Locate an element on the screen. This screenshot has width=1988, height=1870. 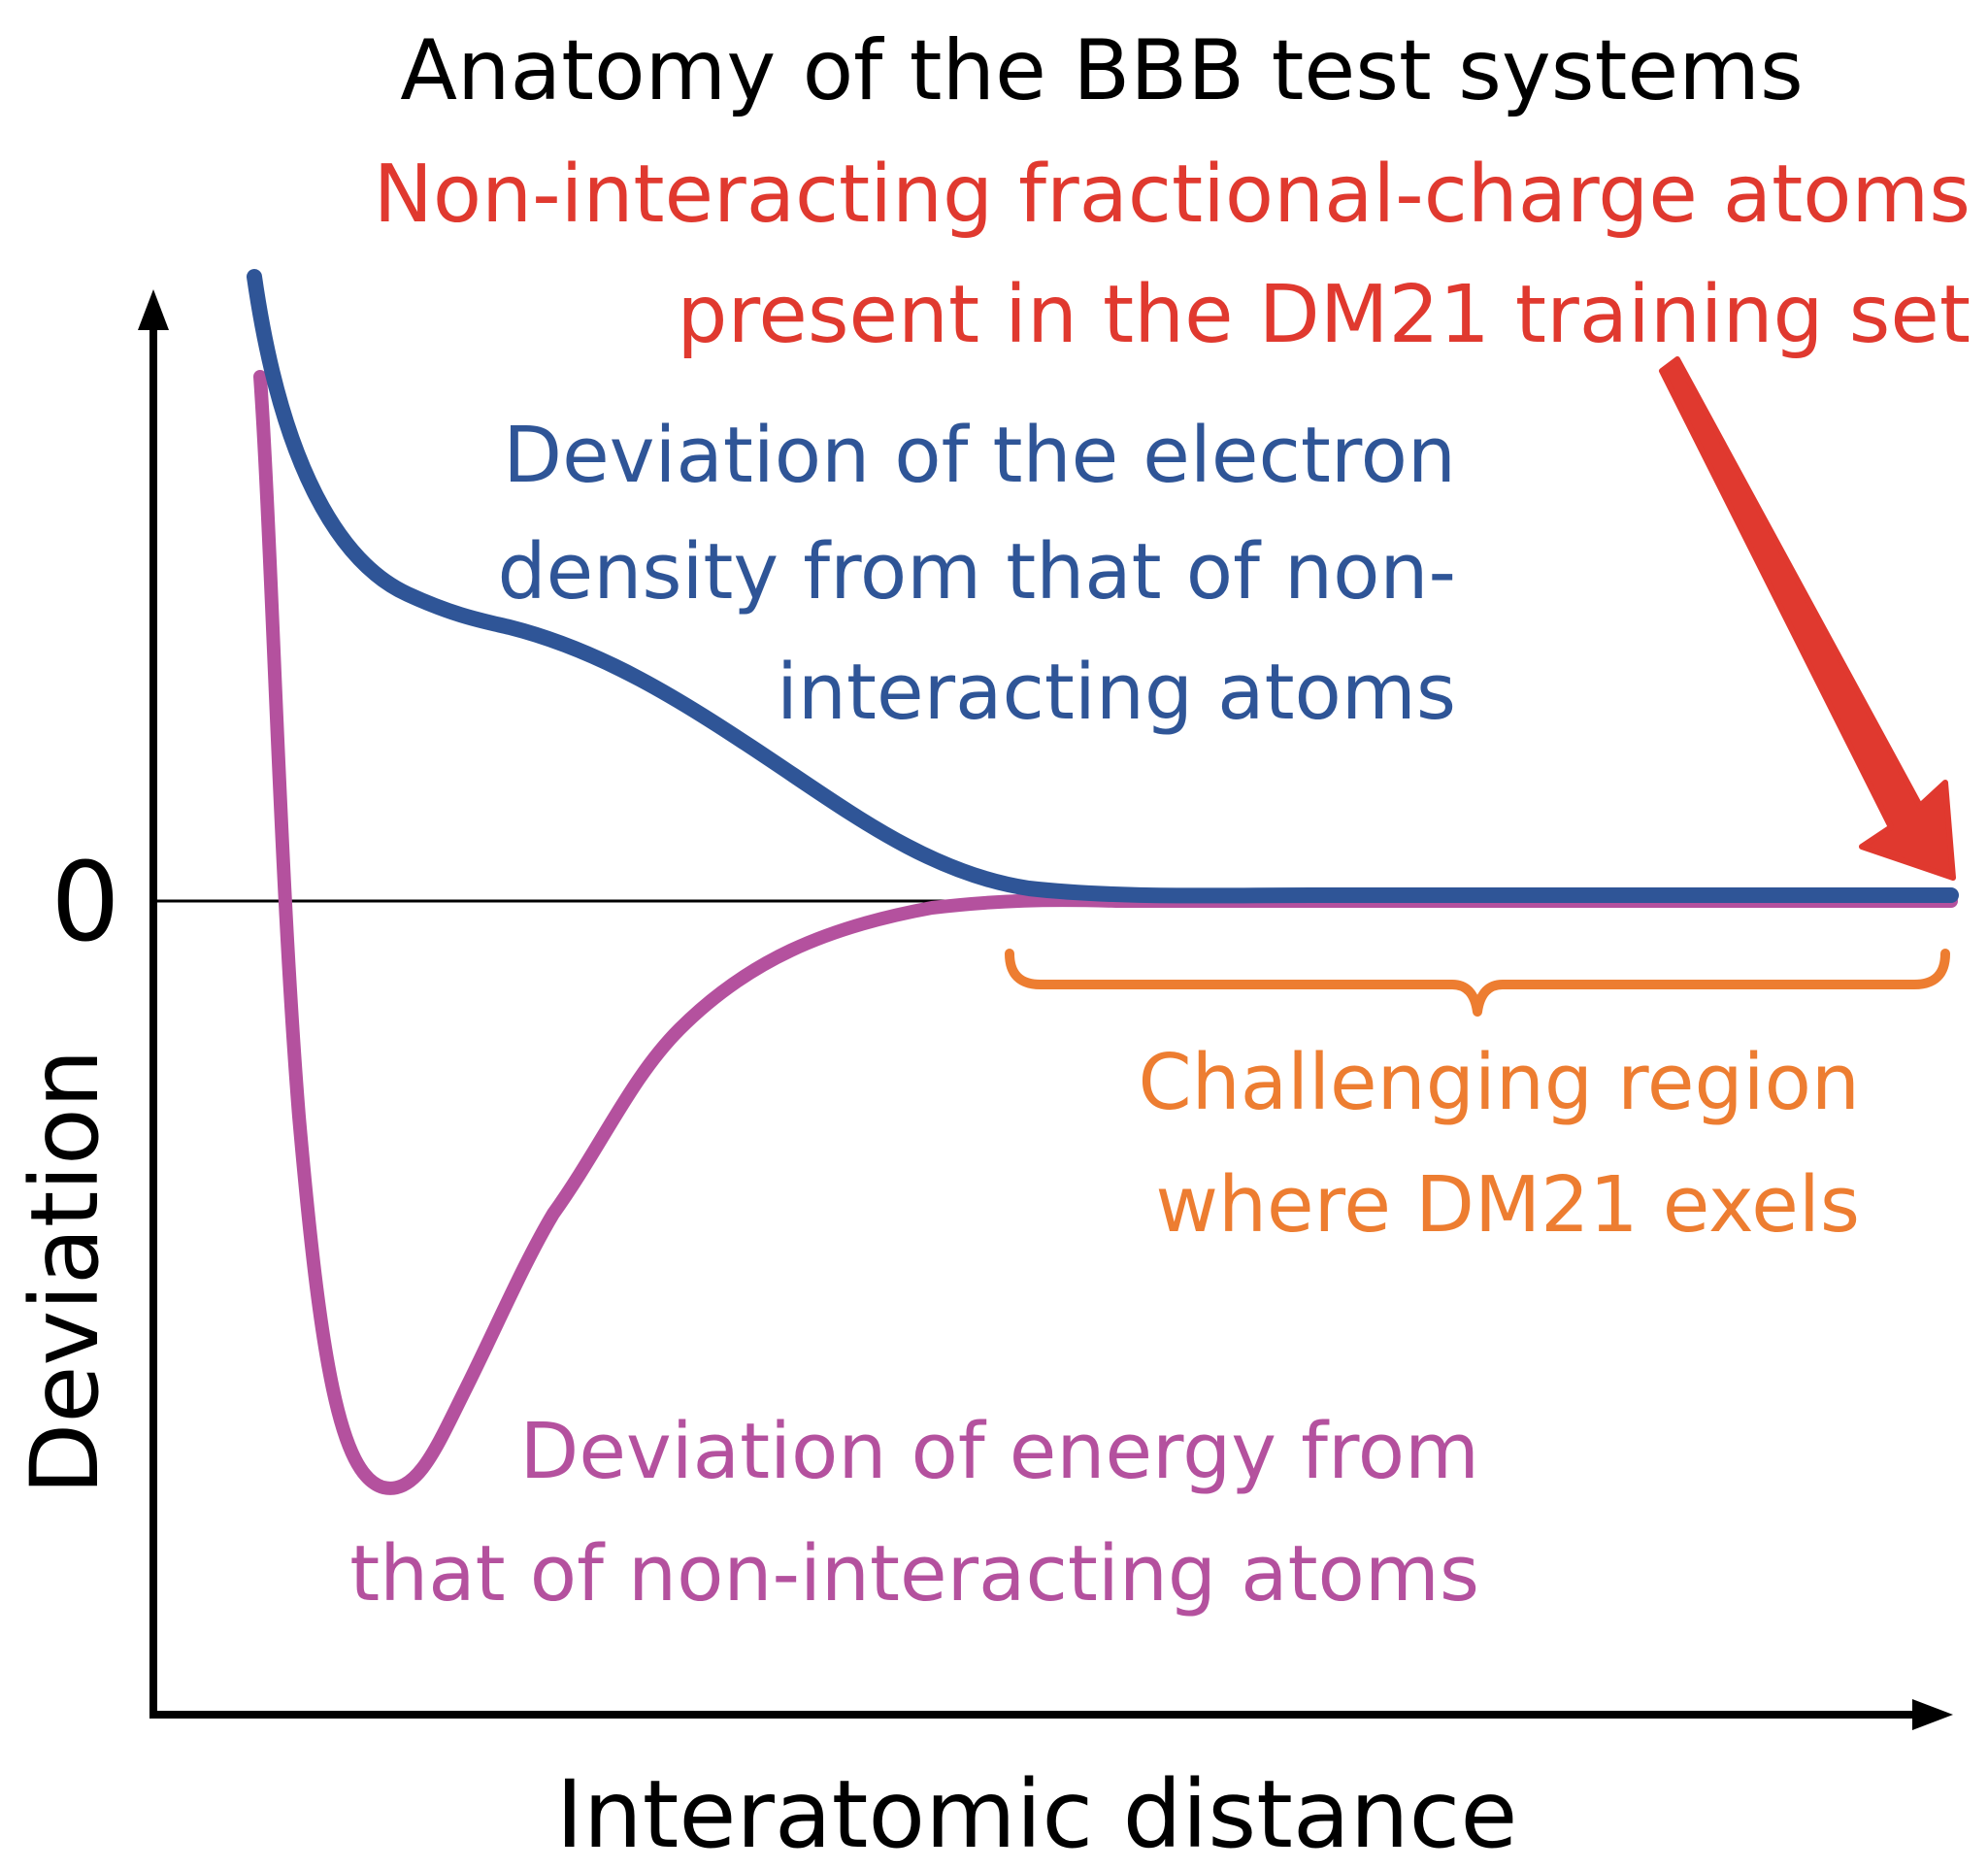
region-label-line-1: Challenging region is located at coordinates (1500, 1082).